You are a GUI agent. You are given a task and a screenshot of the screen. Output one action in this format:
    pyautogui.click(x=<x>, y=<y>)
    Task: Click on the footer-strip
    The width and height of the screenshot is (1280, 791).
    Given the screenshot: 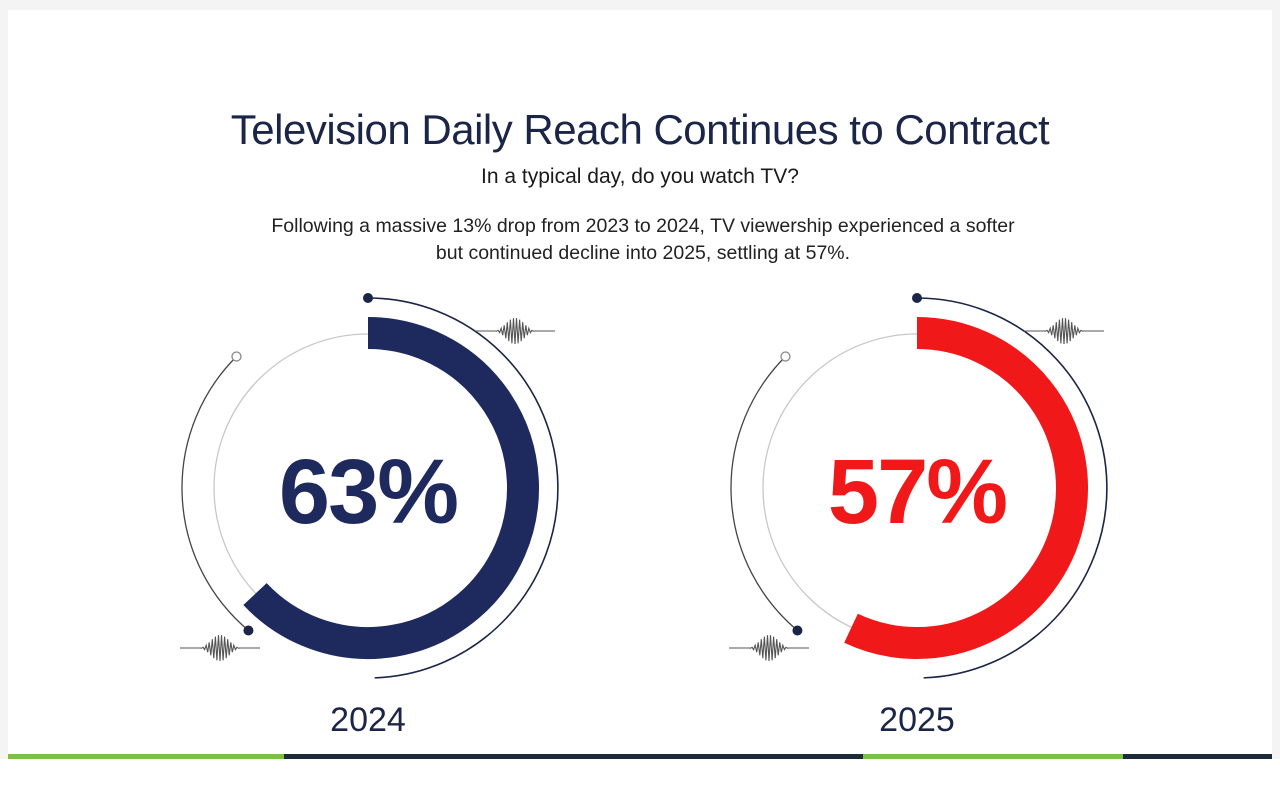 What is the action you would take?
    pyautogui.click(x=640, y=775)
    